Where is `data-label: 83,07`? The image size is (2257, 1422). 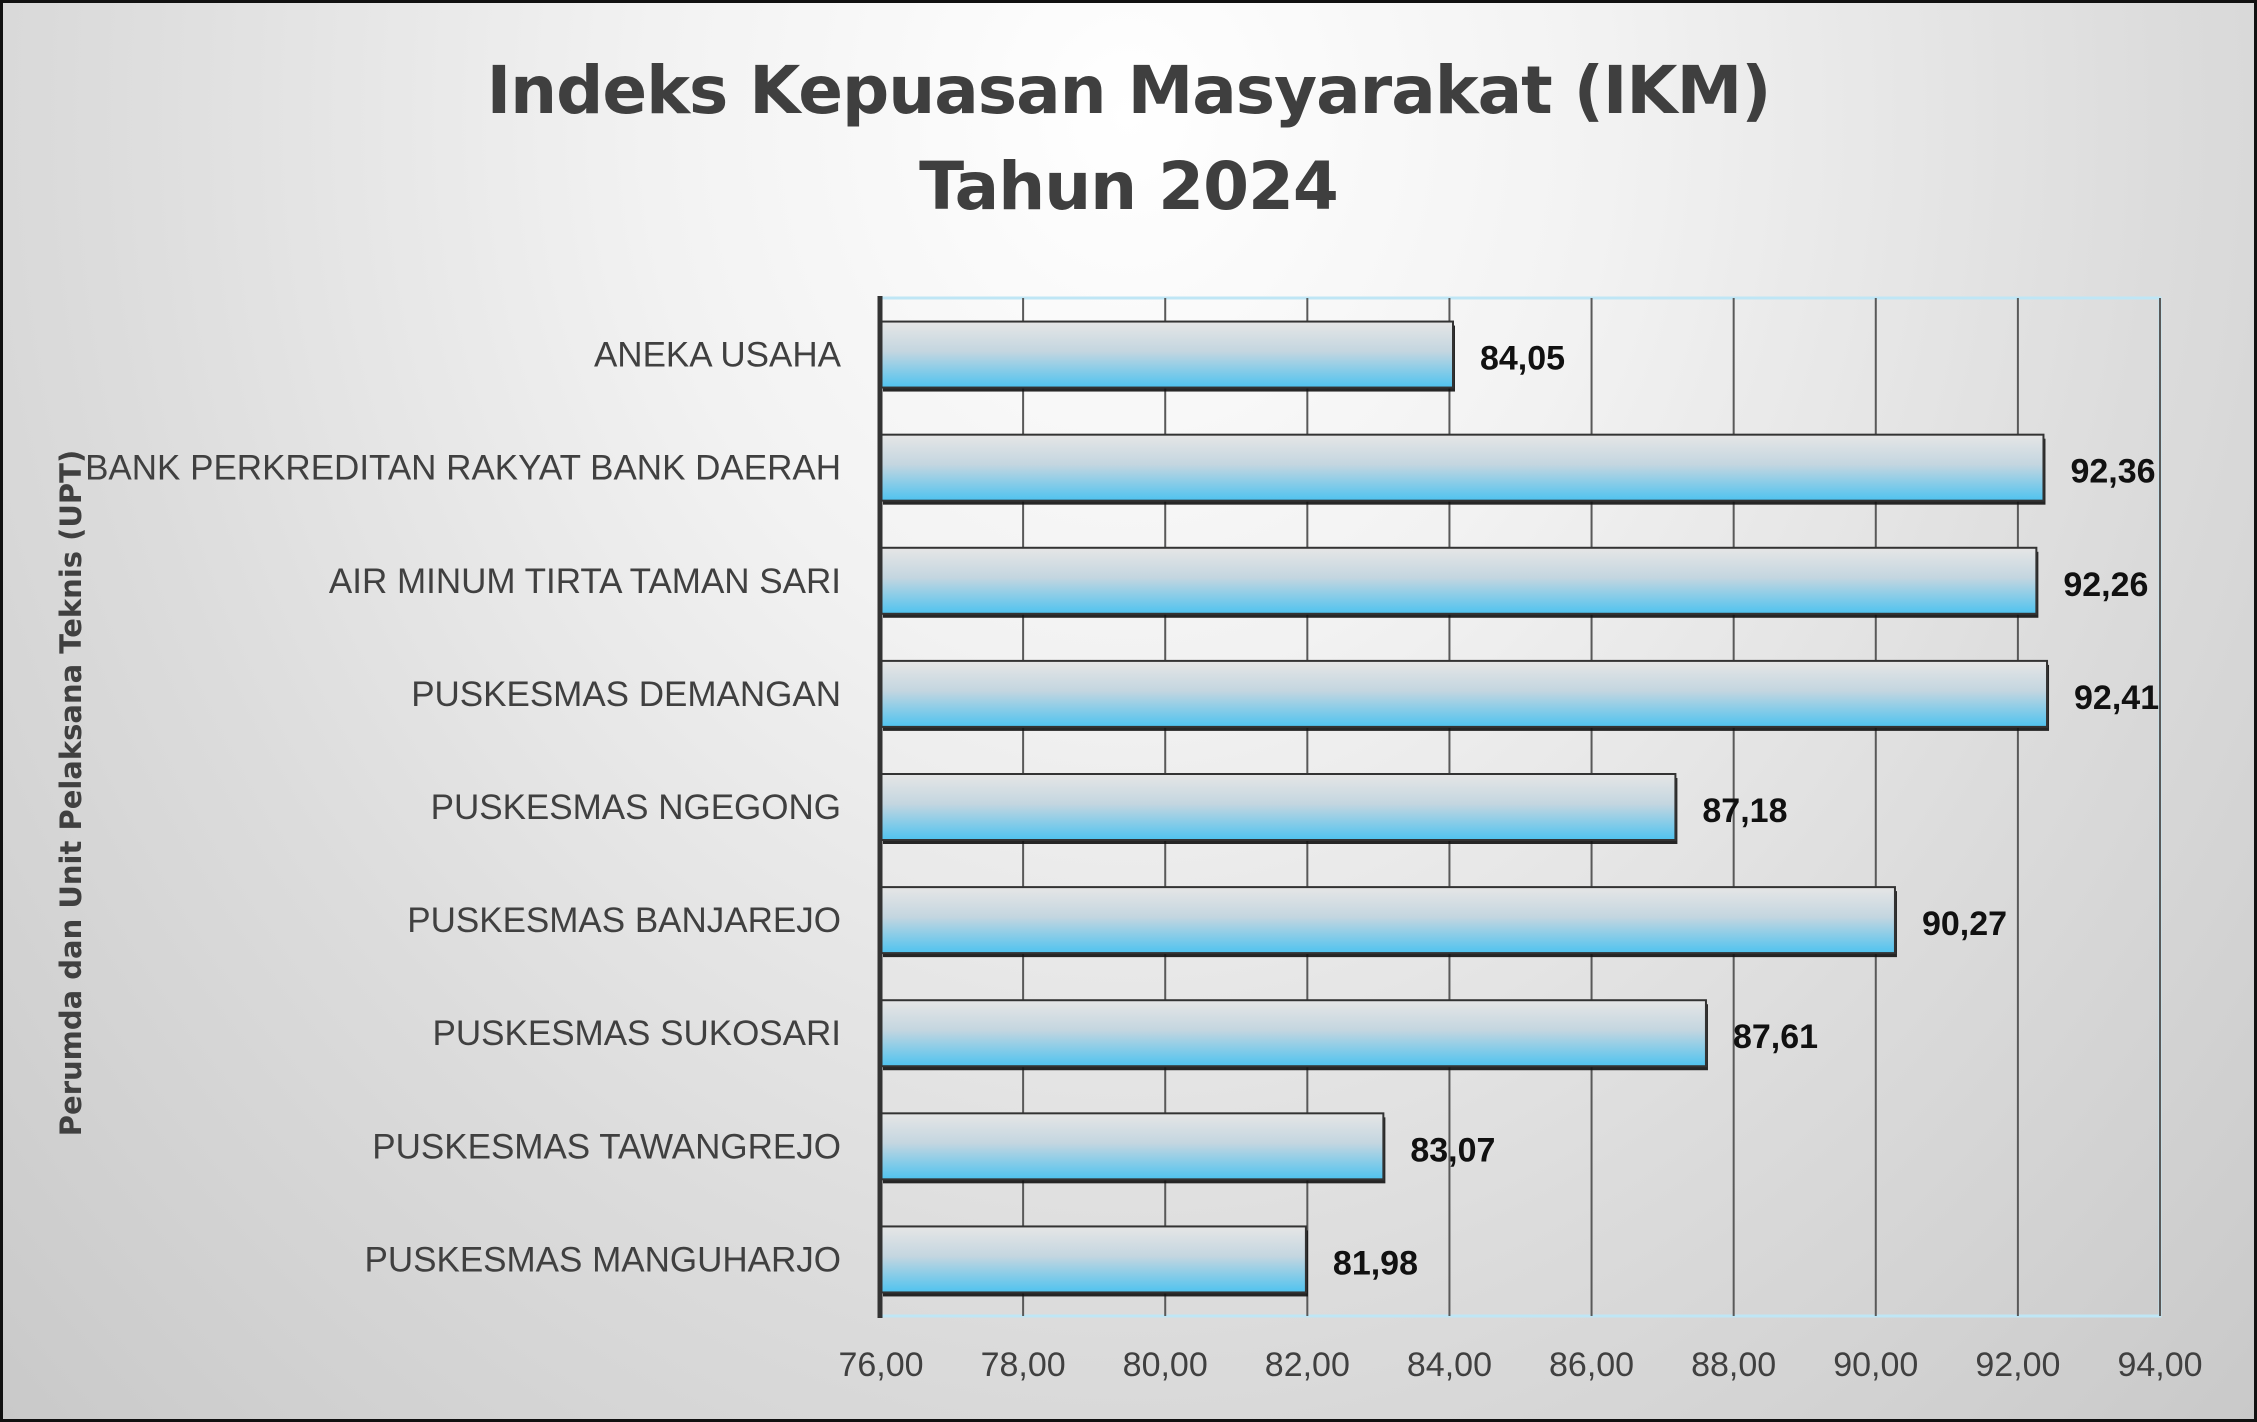 data-label: 83,07 is located at coordinates (1452, 1150).